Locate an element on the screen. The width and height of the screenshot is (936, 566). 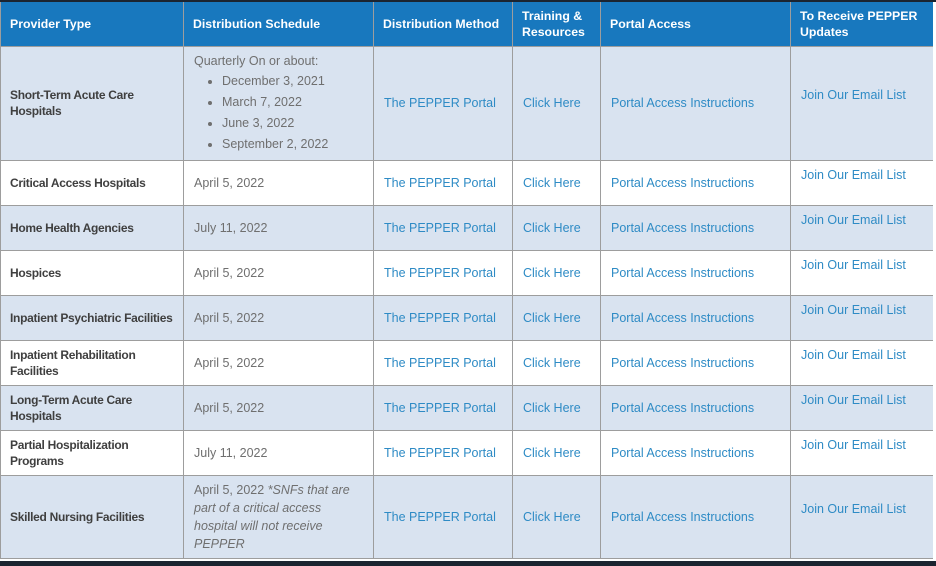
provider-type-cell: Short-Term Acute Care Hospitals is located at coordinates (92, 103).